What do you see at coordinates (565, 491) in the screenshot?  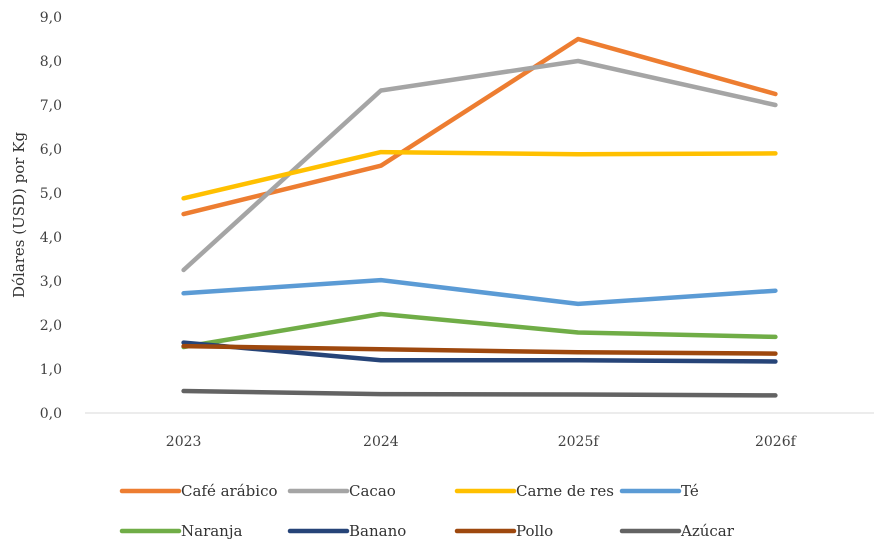 I see `legend-label: Carne de res` at bounding box center [565, 491].